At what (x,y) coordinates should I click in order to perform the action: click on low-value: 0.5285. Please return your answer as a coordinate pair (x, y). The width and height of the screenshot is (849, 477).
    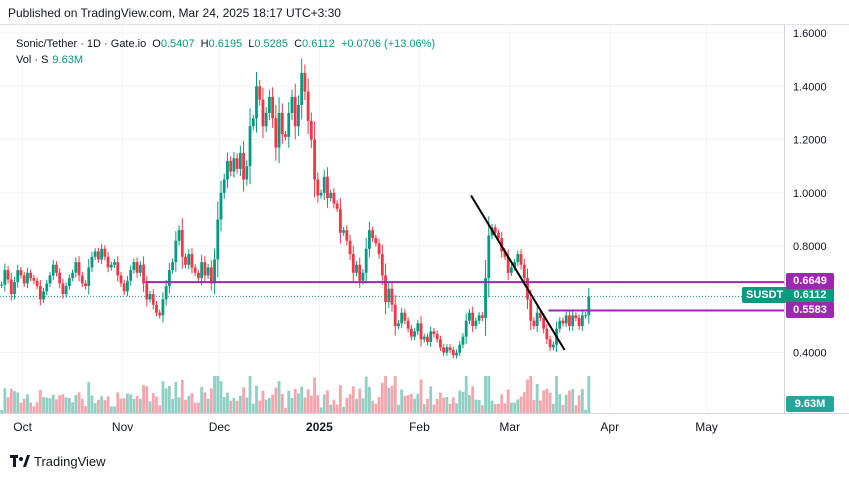
    Looking at the image, I should click on (271, 44).